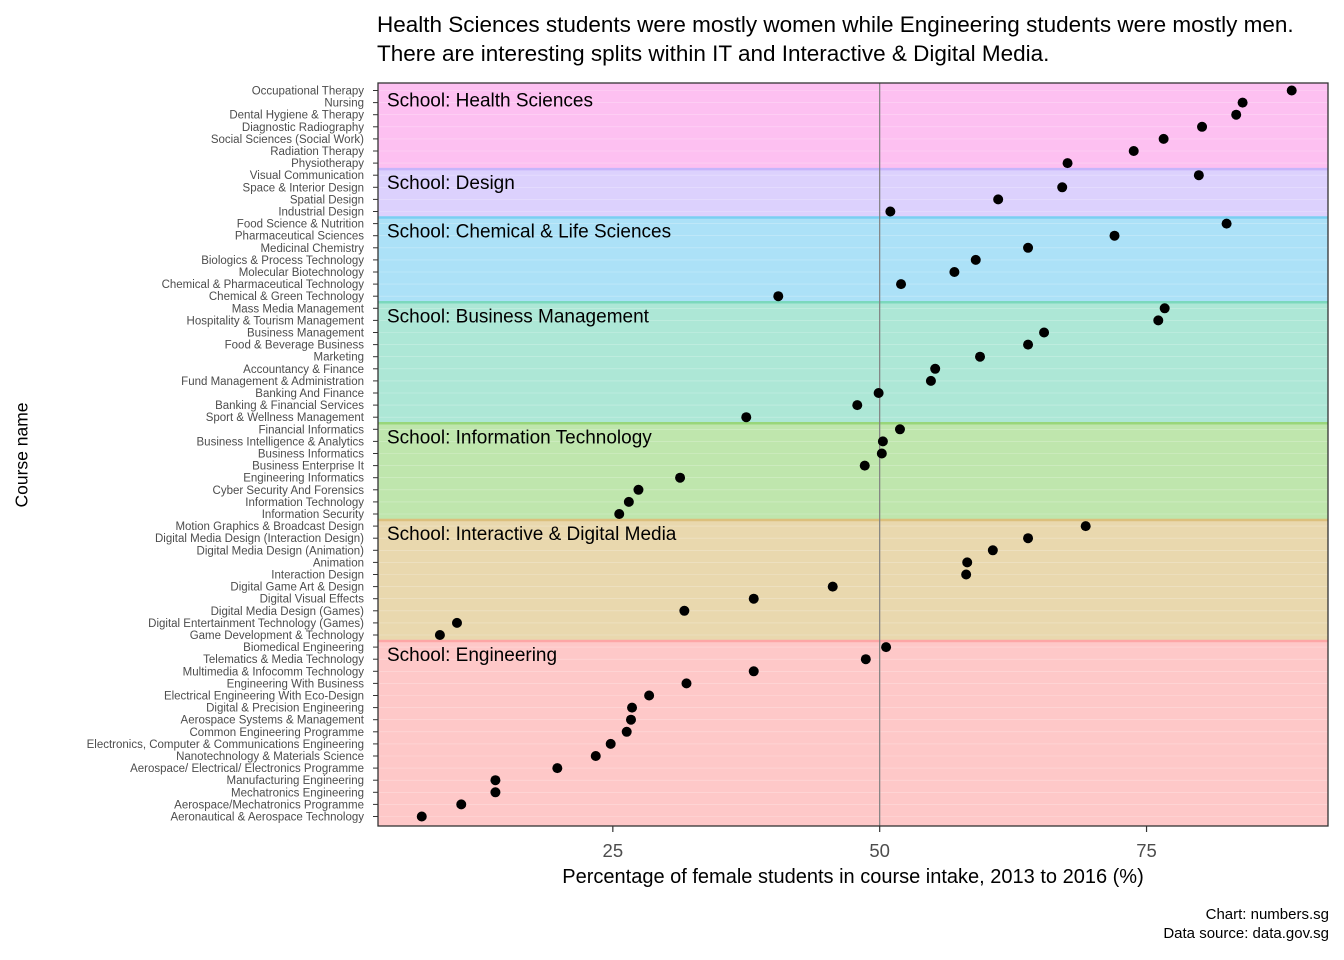  Describe the element at coordinates (298, 309) in the screenshot. I see `y-tick-label: Mass Media Management` at that location.